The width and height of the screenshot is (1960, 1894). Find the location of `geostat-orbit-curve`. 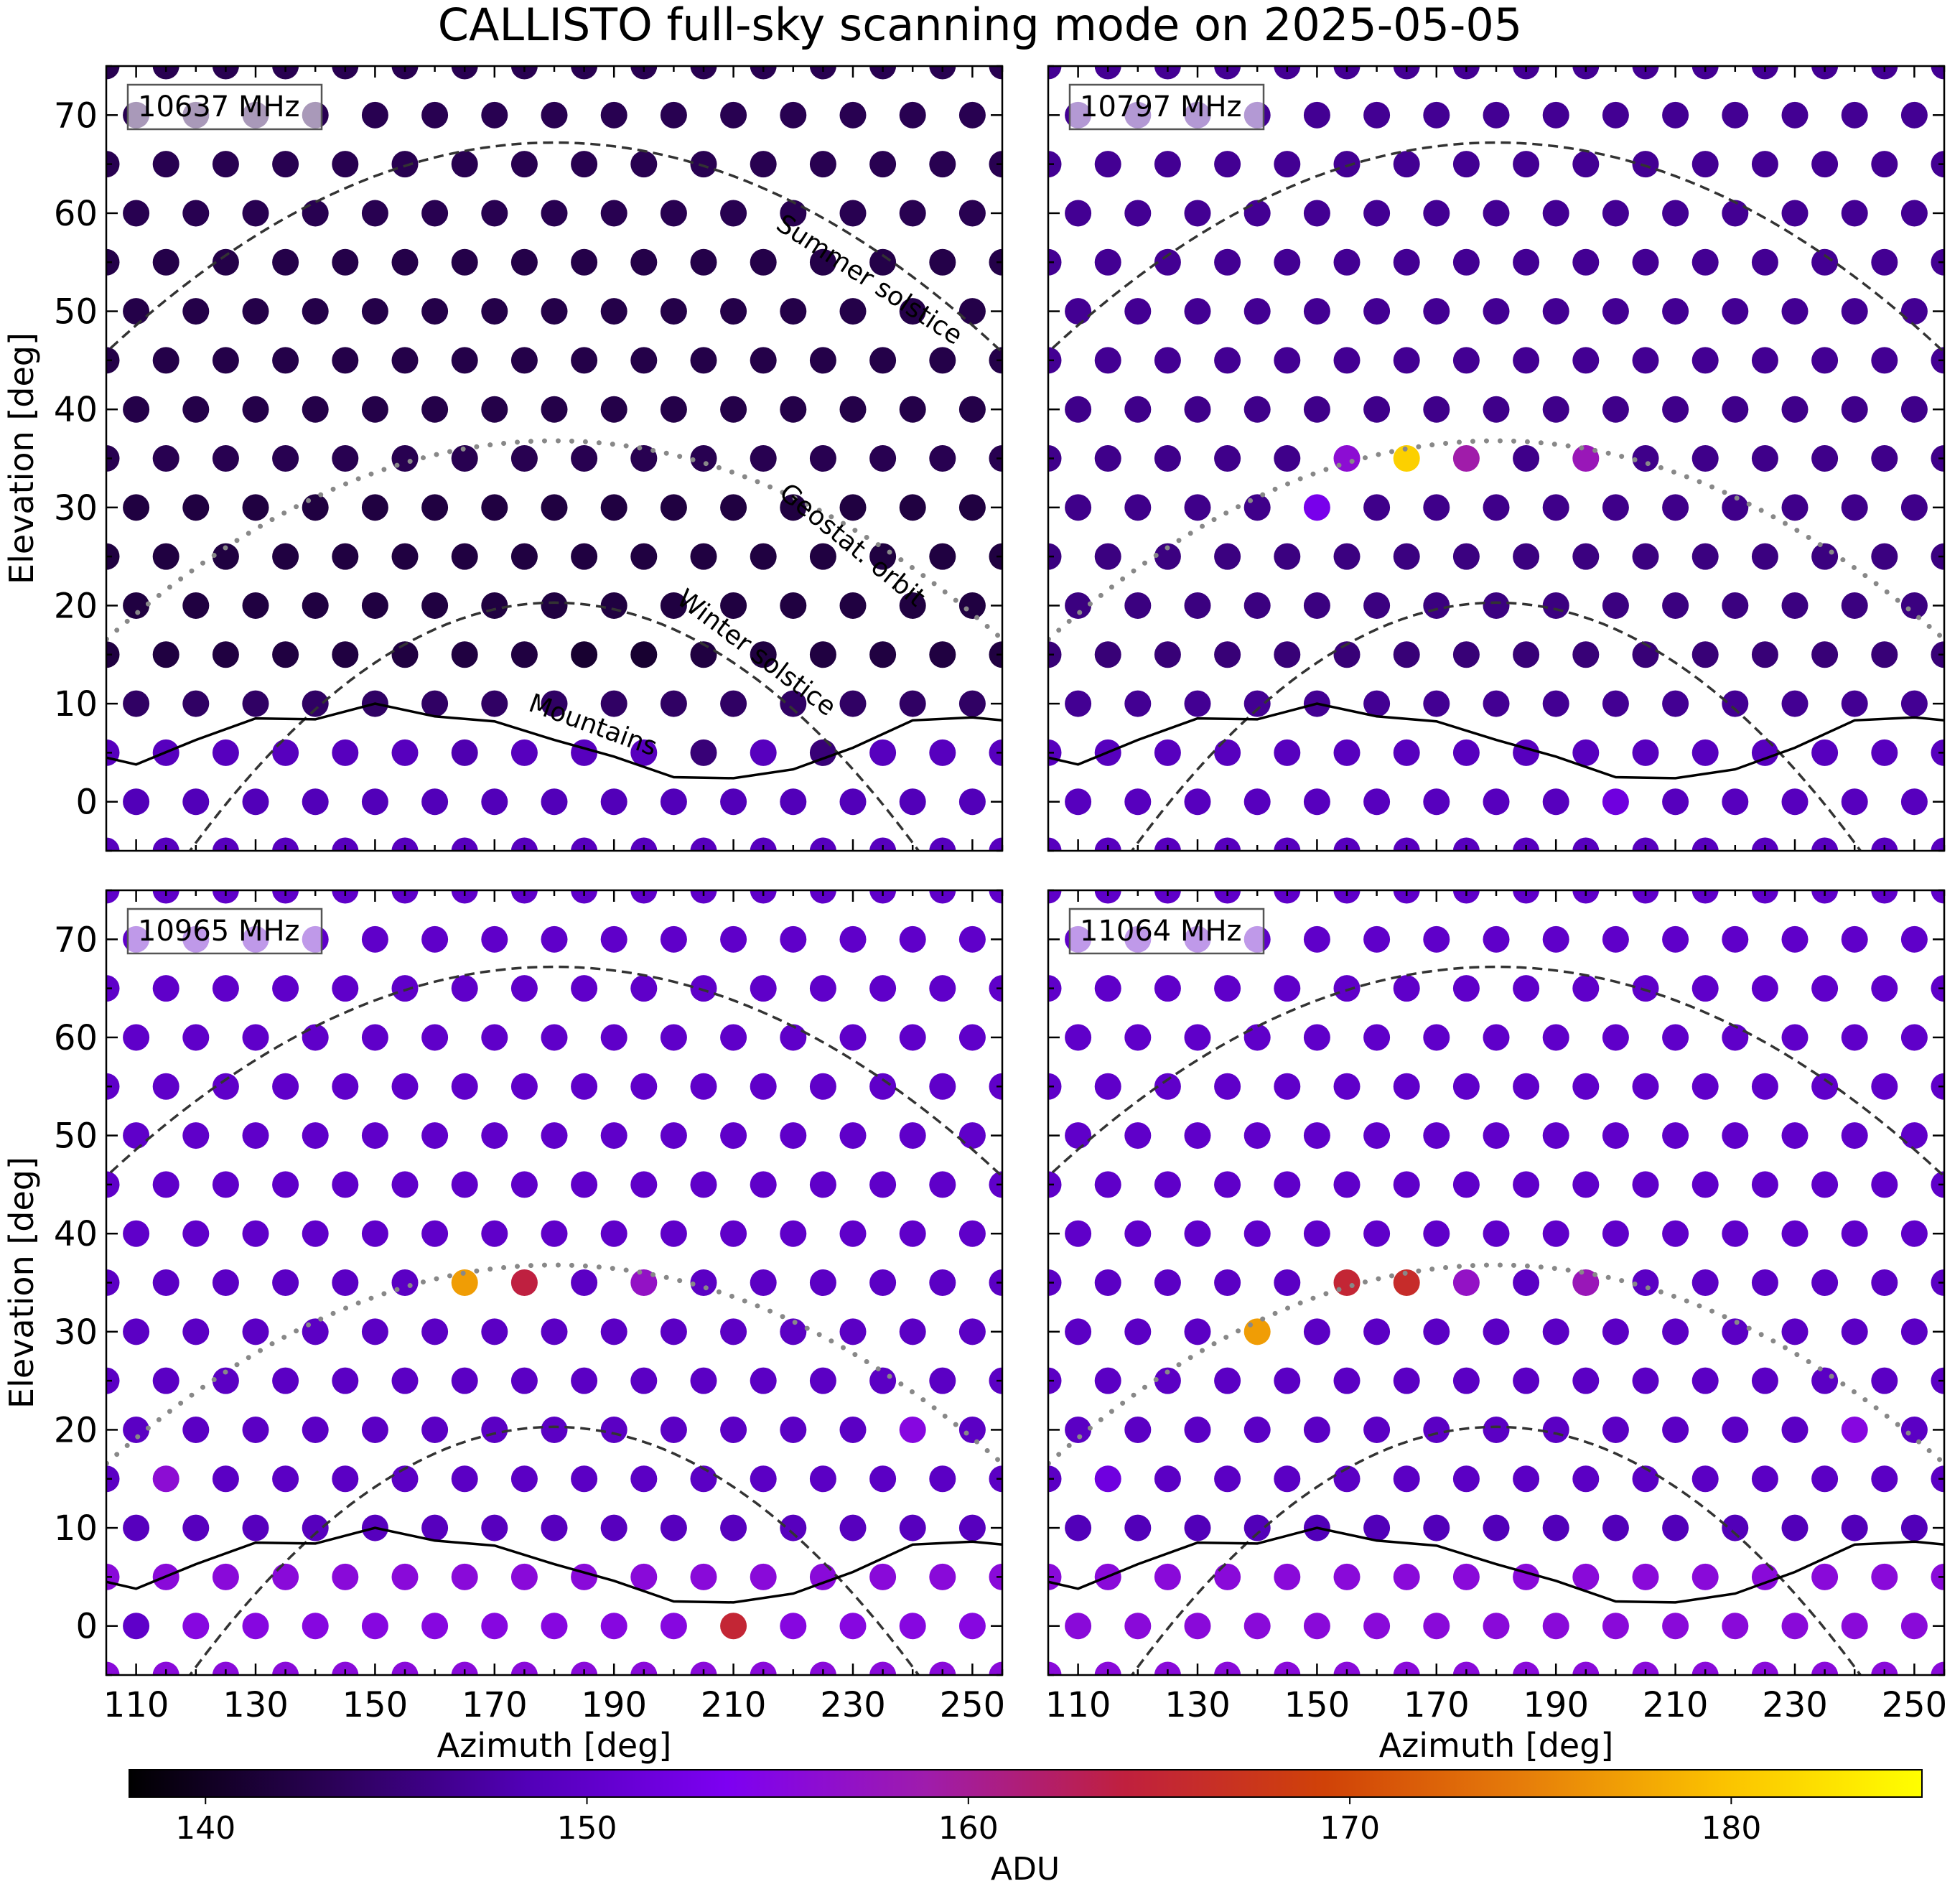

geostat-orbit-curve is located at coordinates (554, 540).